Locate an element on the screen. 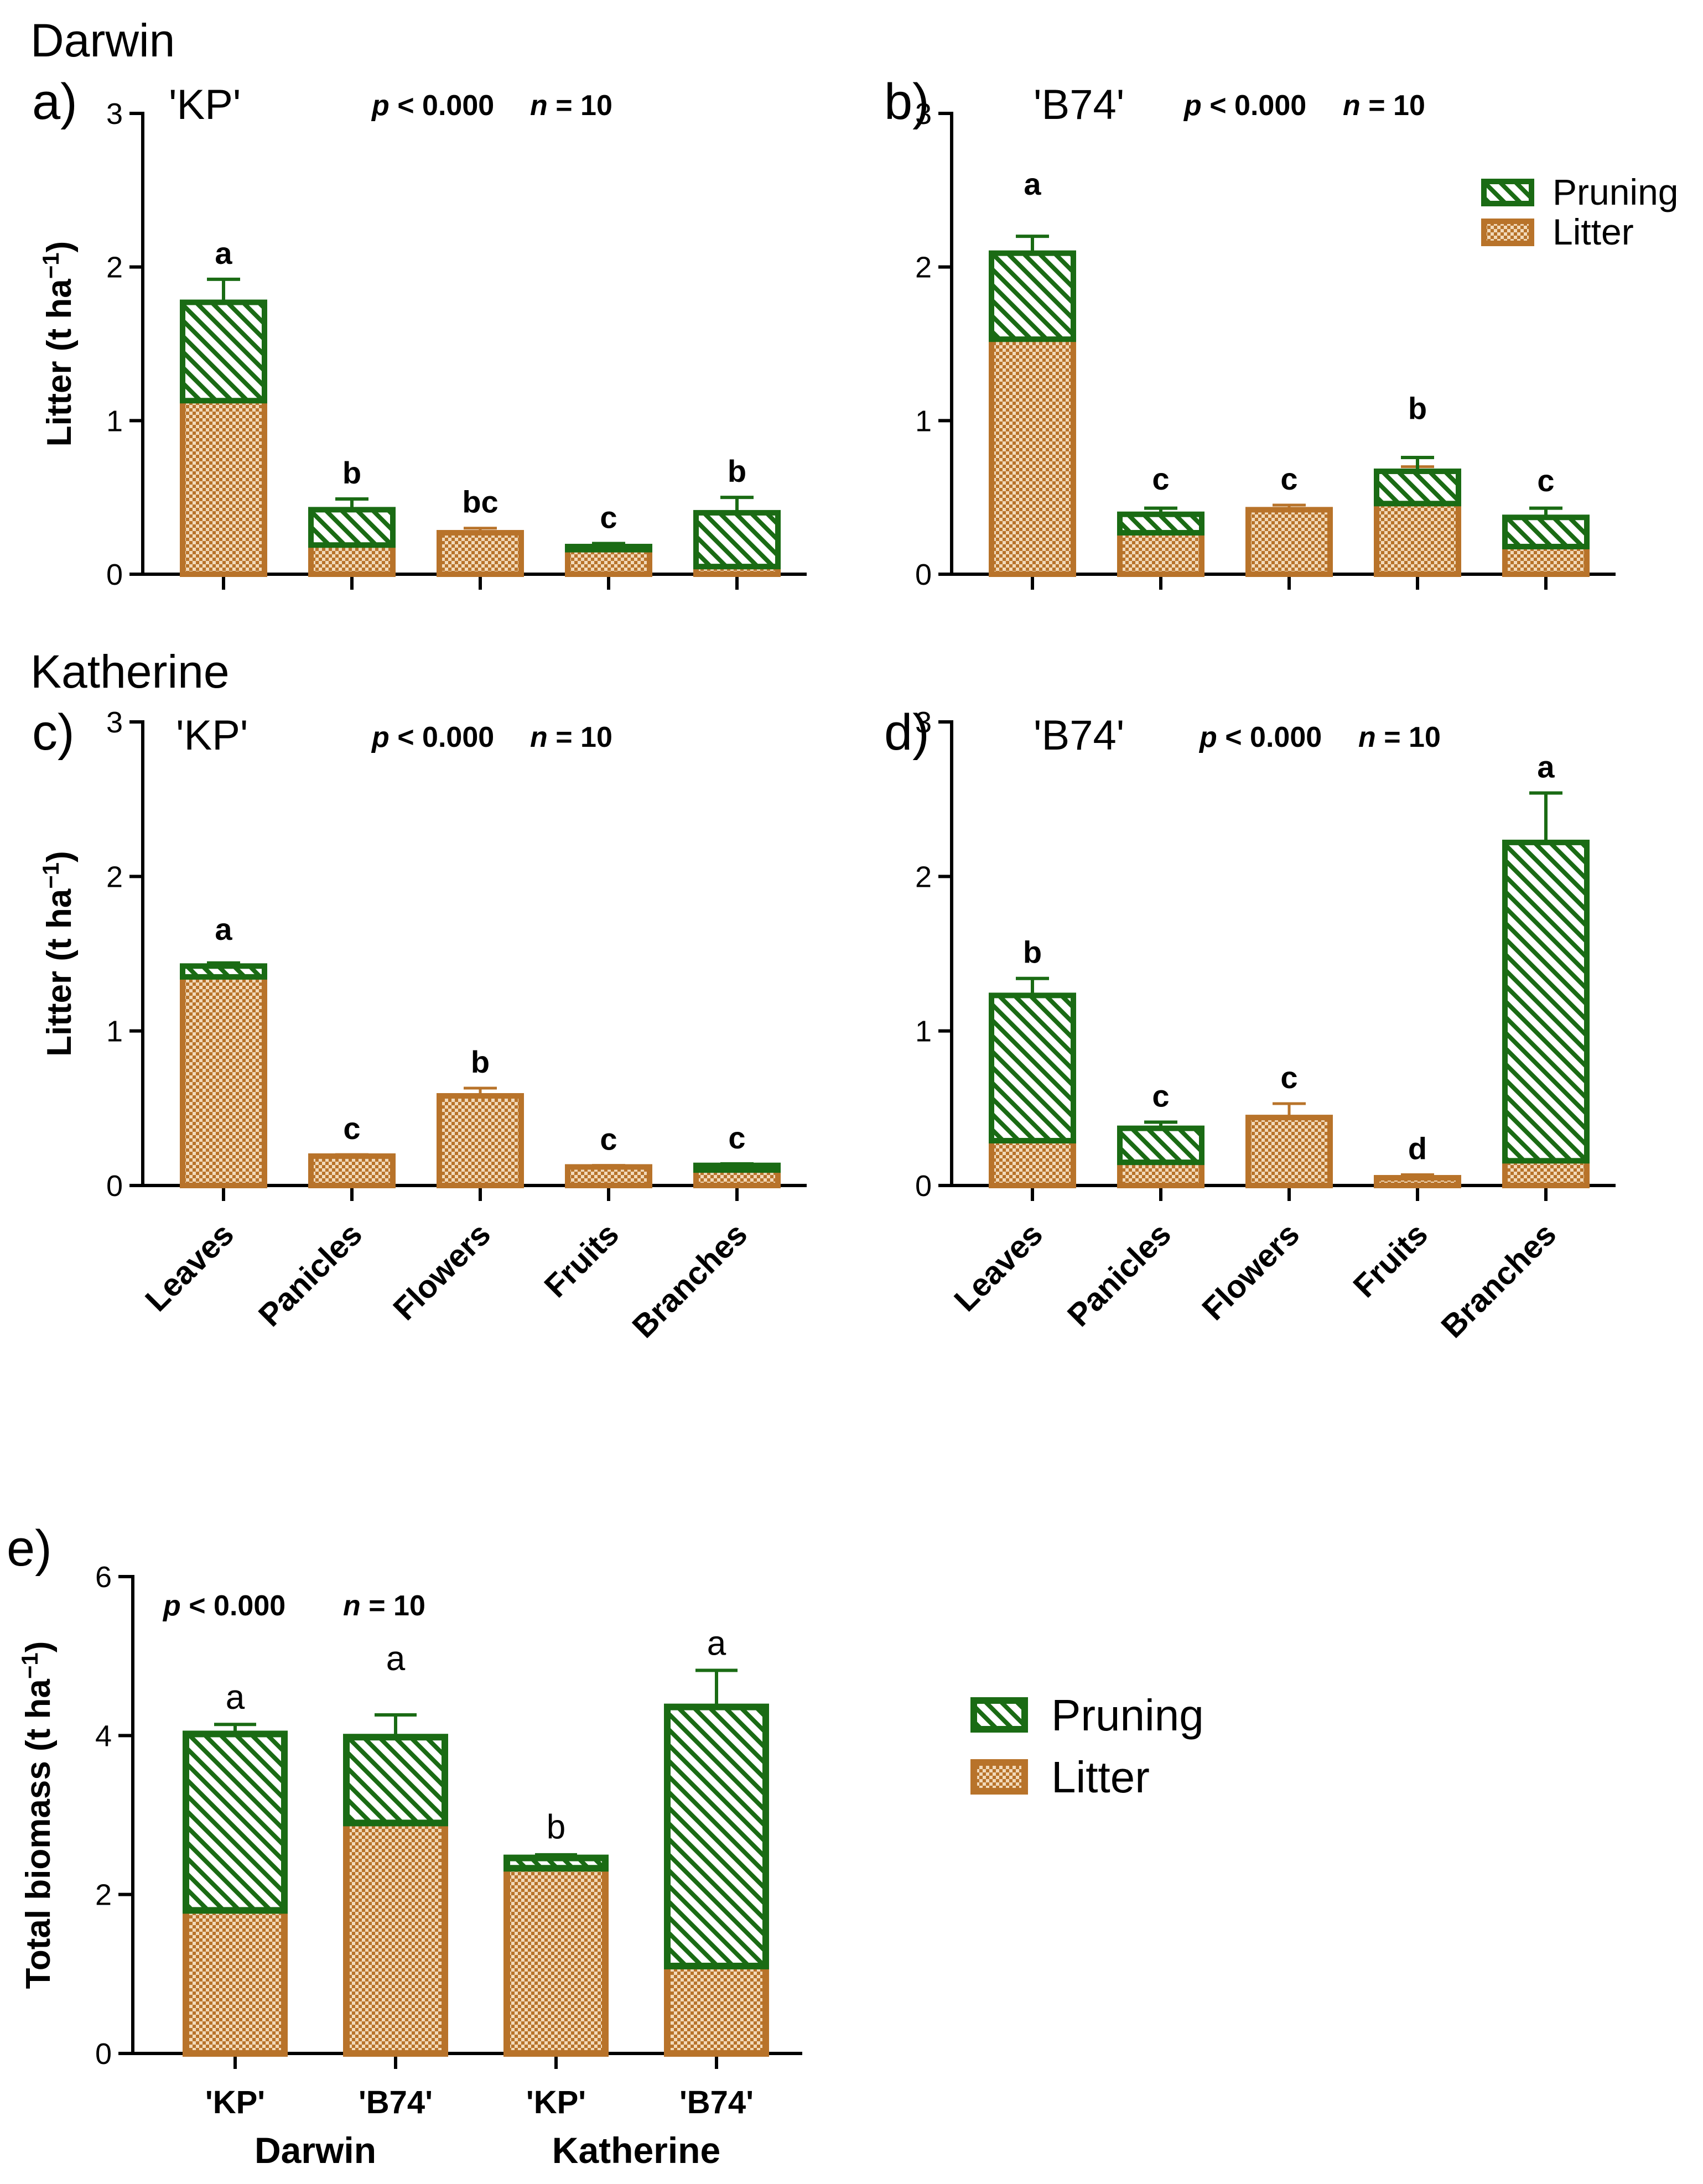 Image resolution: width=1703 pixels, height=2184 pixels. x-group-label: Darwin is located at coordinates (315, 2150).